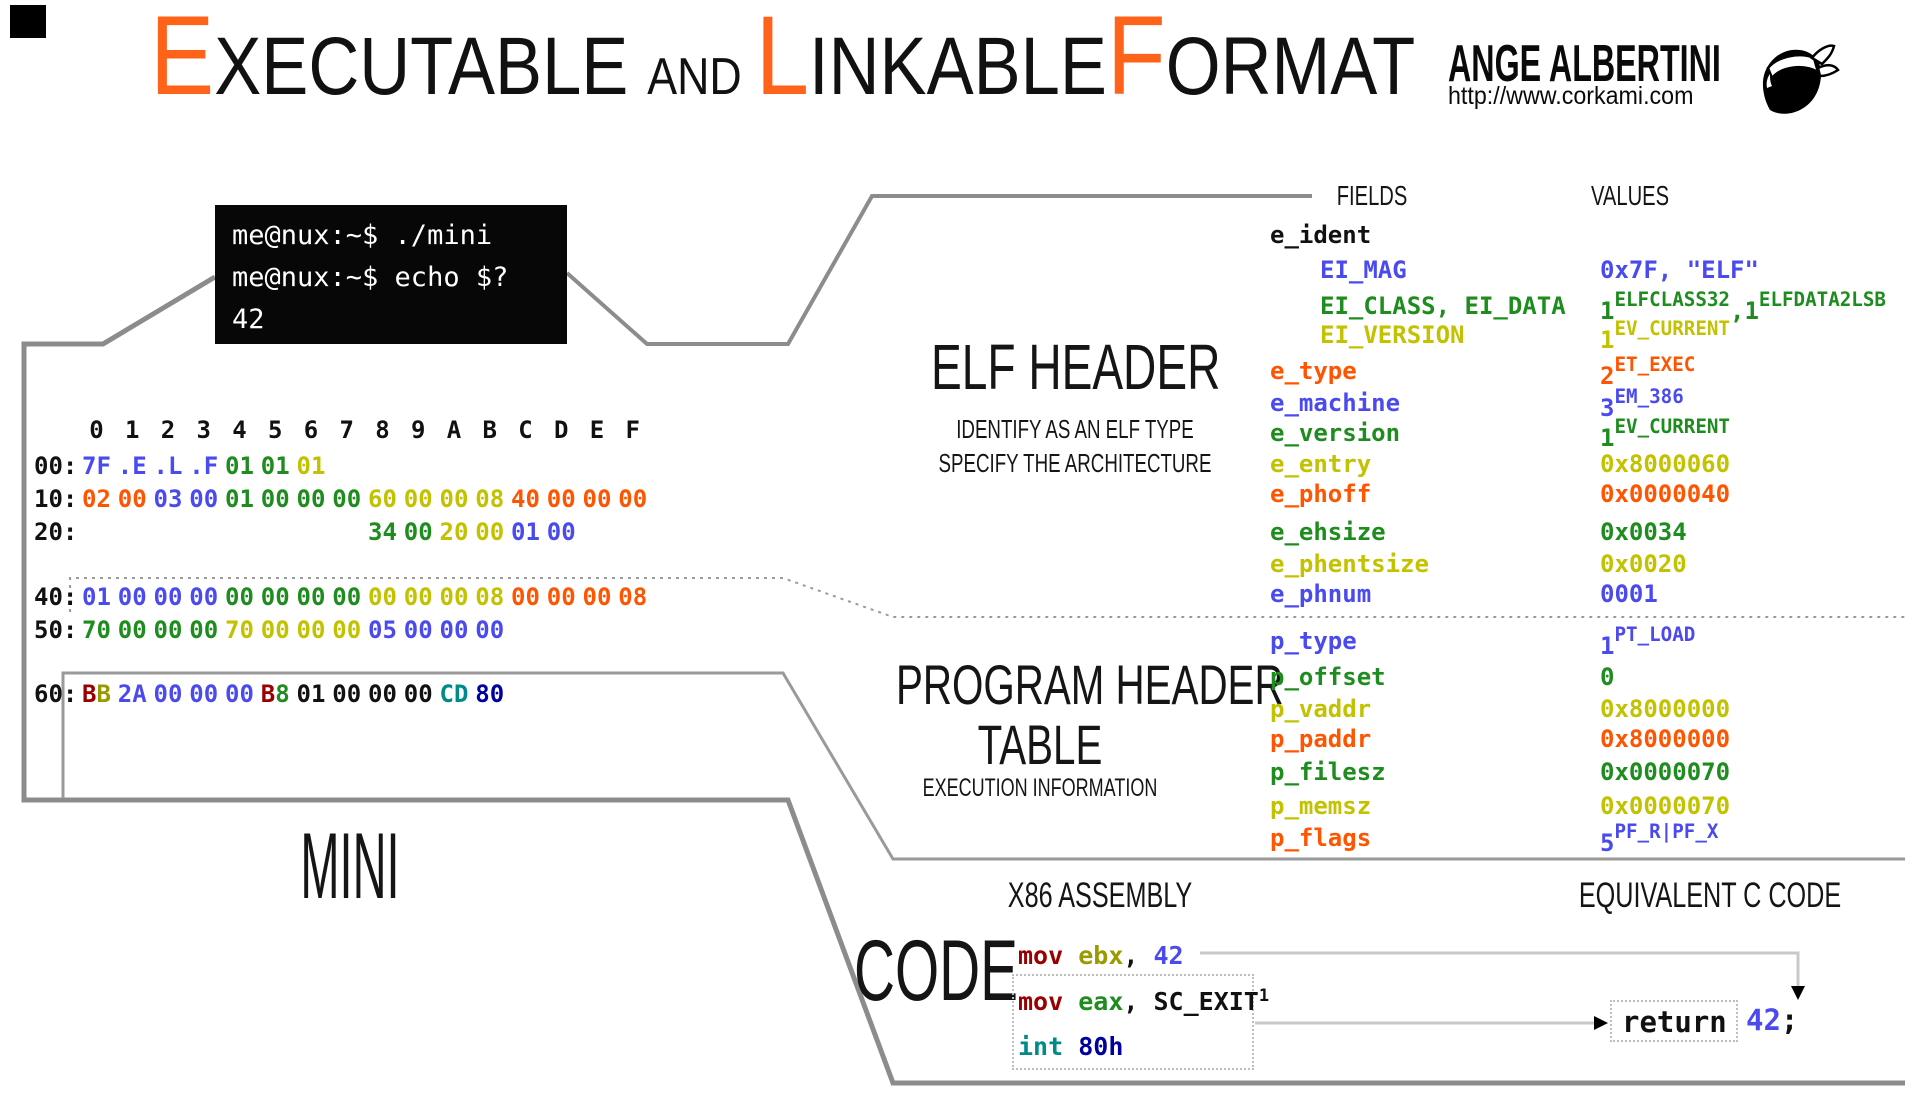 Image resolution: width=1919 pixels, height=1105 pixels. I want to click on value-token: 0, so click(1607, 677).